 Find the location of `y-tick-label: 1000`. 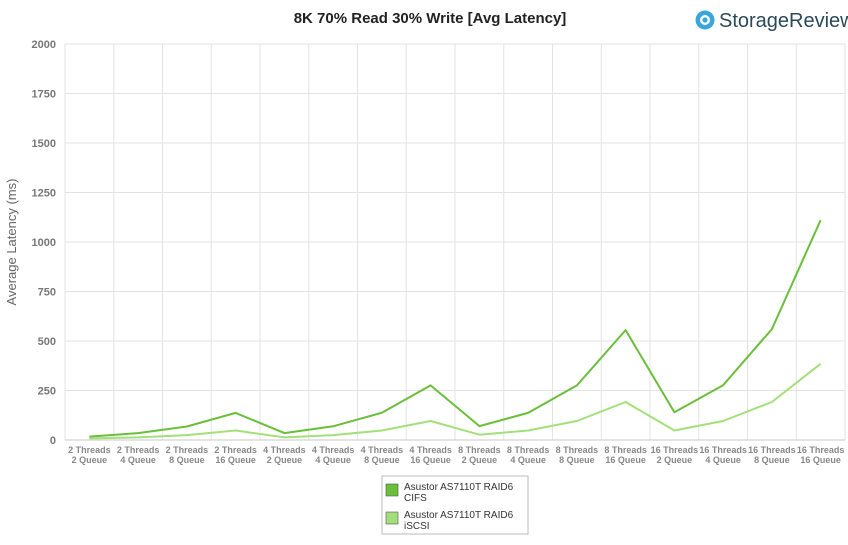

y-tick-label: 1000 is located at coordinates (44, 243).